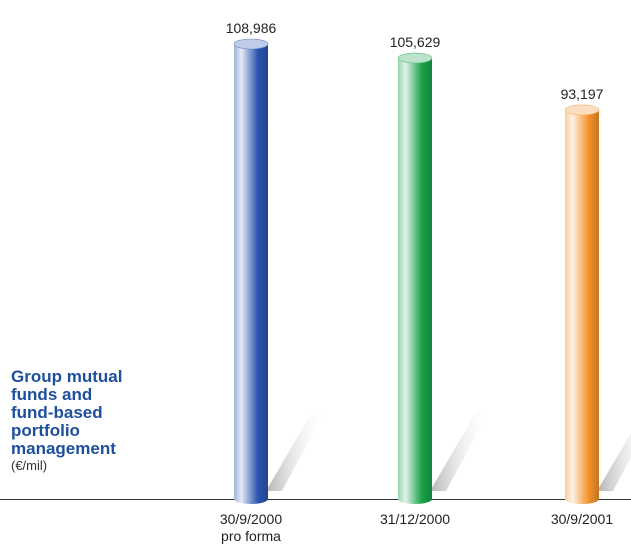 The height and width of the screenshot is (545, 631). I want to click on x-tick-label: 31/12/2000, so click(415, 519).